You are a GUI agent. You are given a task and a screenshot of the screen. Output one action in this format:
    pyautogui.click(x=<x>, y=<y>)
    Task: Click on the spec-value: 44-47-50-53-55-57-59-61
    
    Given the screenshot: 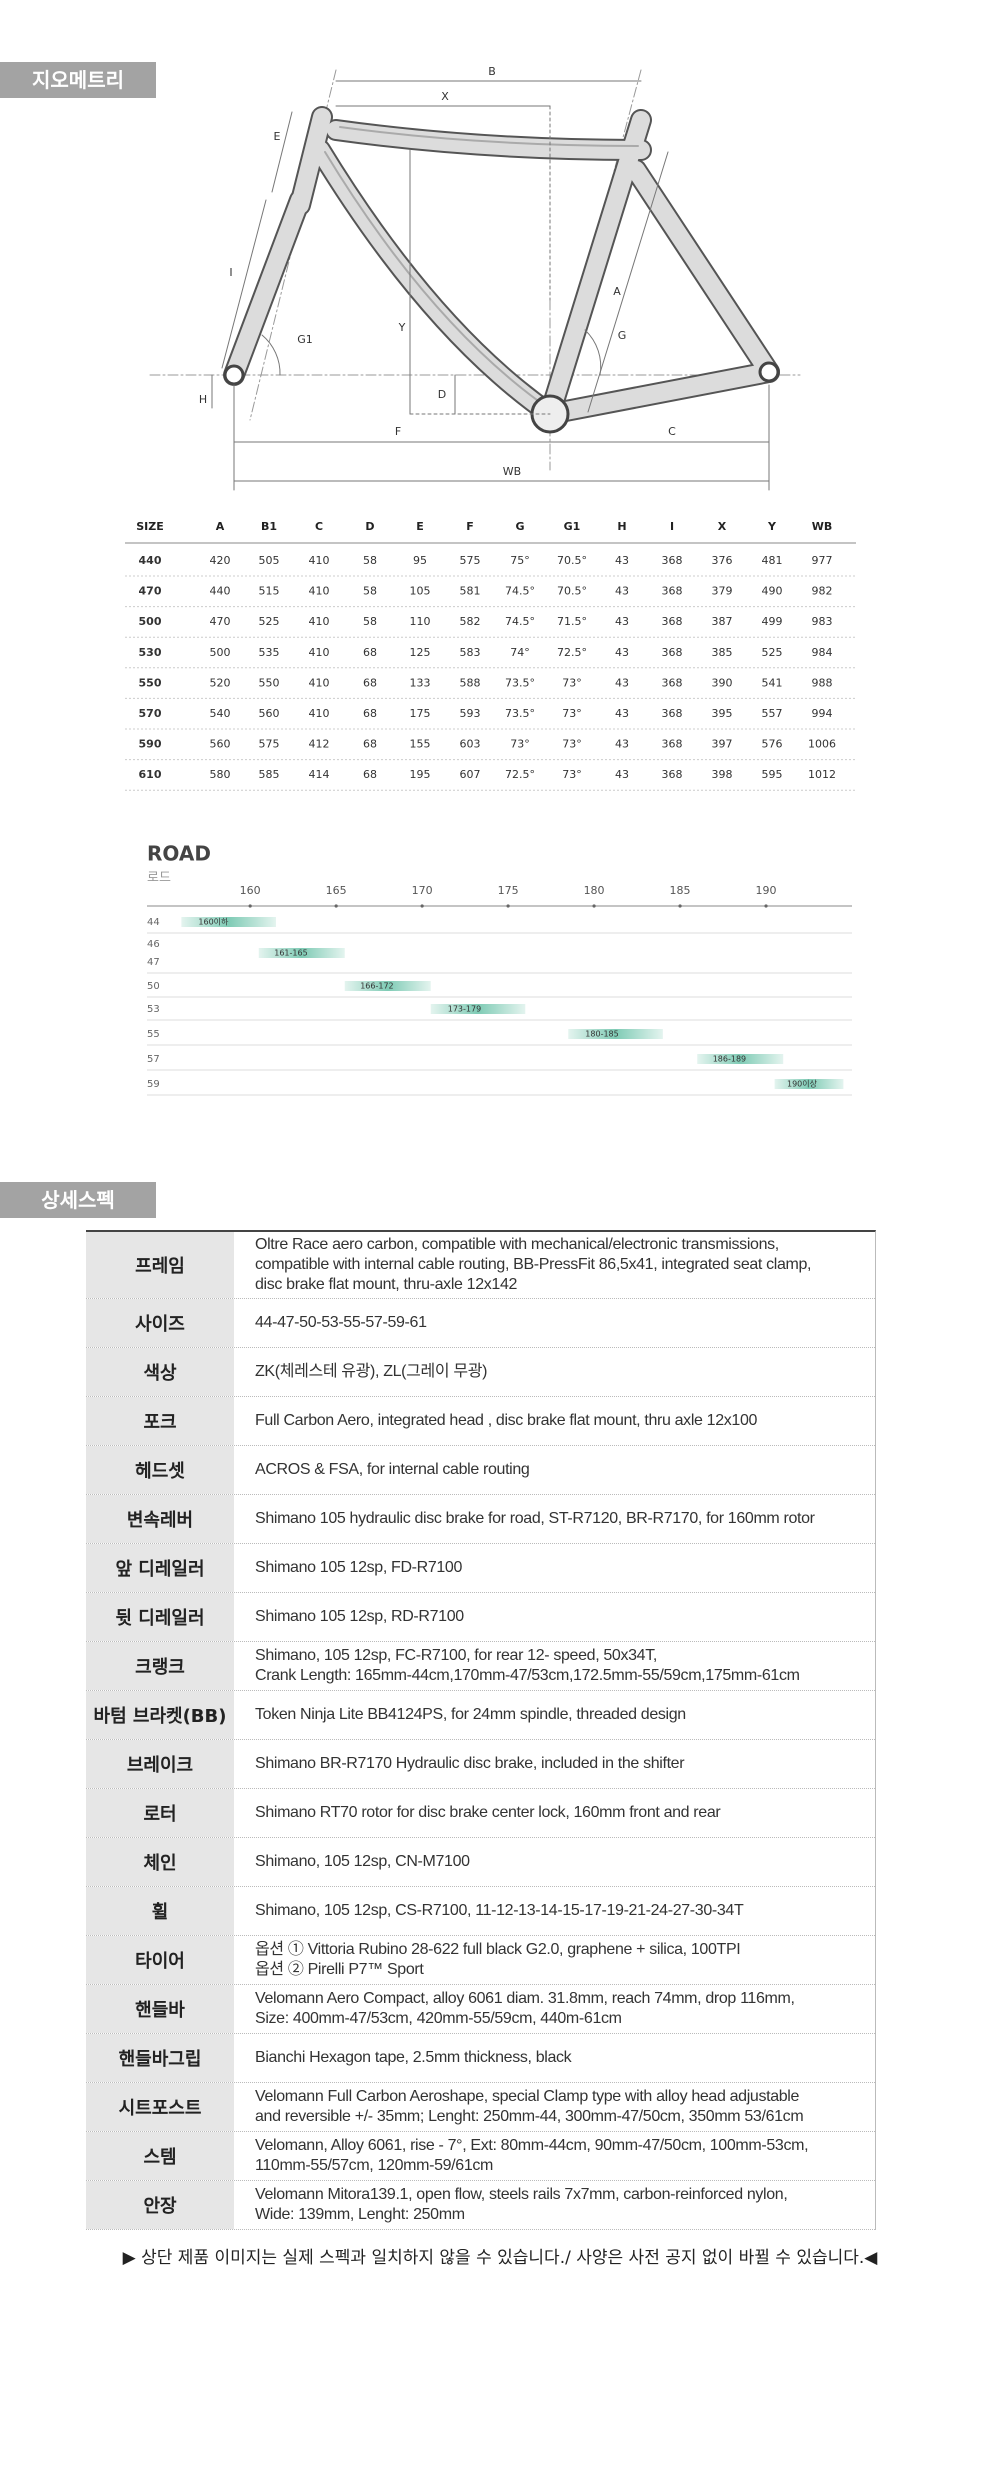 What is the action you would take?
    pyautogui.click(x=330, y=1323)
    